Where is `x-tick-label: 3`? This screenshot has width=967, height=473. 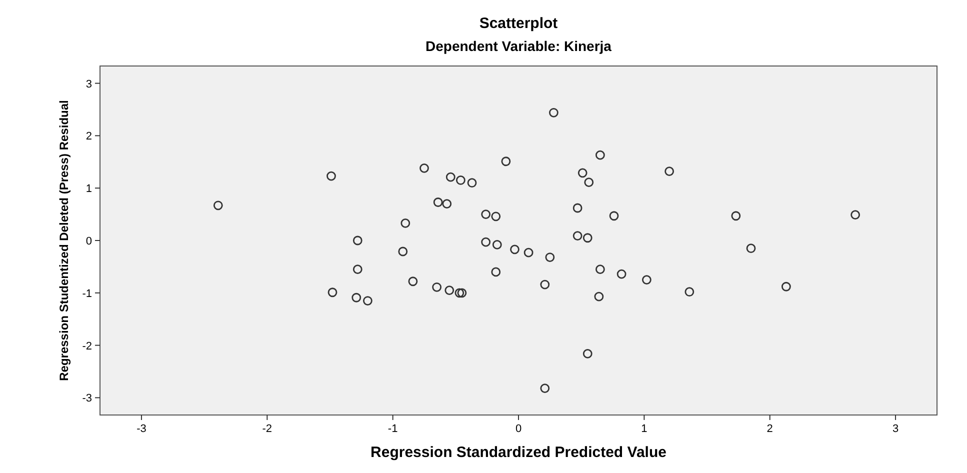 x-tick-label: 3 is located at coordinates (895, 429).